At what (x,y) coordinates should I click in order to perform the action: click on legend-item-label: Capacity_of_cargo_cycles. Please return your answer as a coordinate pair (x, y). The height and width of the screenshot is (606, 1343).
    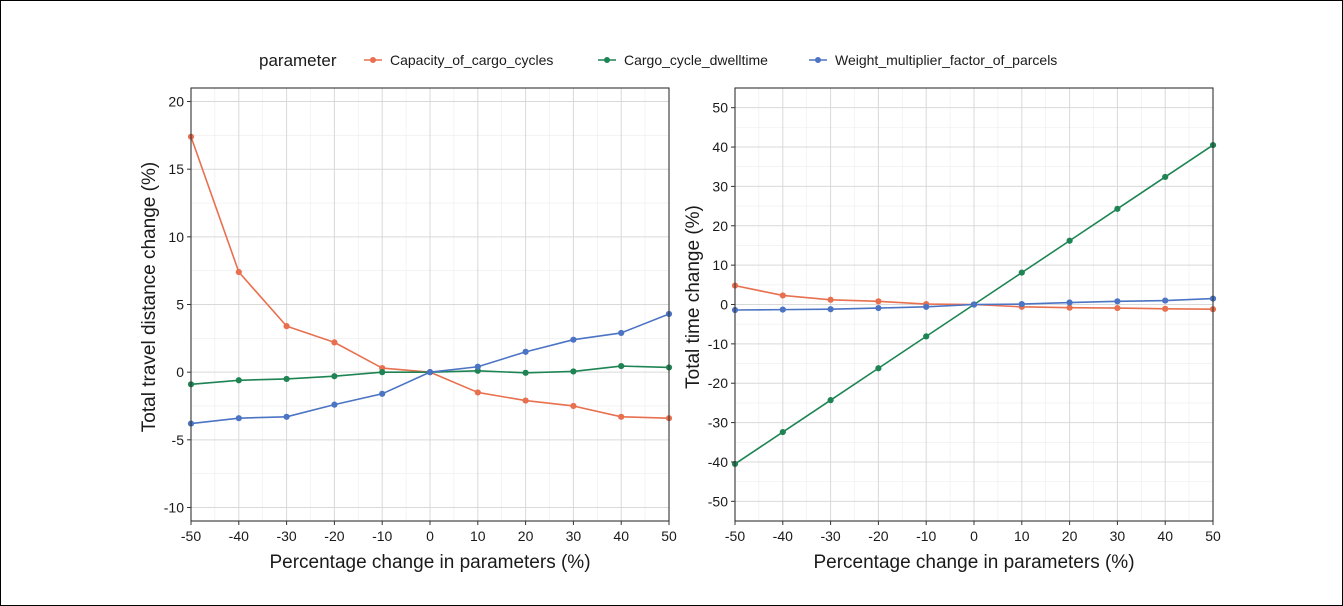
    Looking at the image, I should click on (471, 60).